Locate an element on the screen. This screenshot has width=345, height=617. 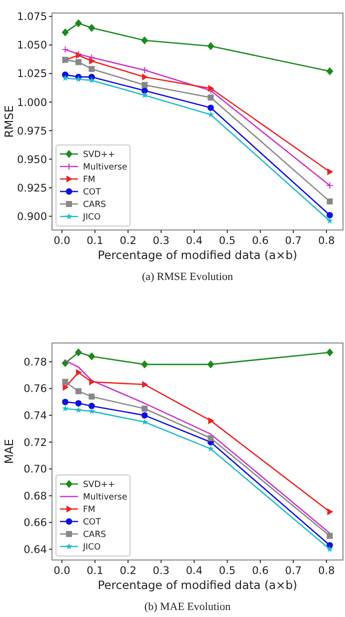
y-tick-label: 0.900 is located at coordinates (31, 216).